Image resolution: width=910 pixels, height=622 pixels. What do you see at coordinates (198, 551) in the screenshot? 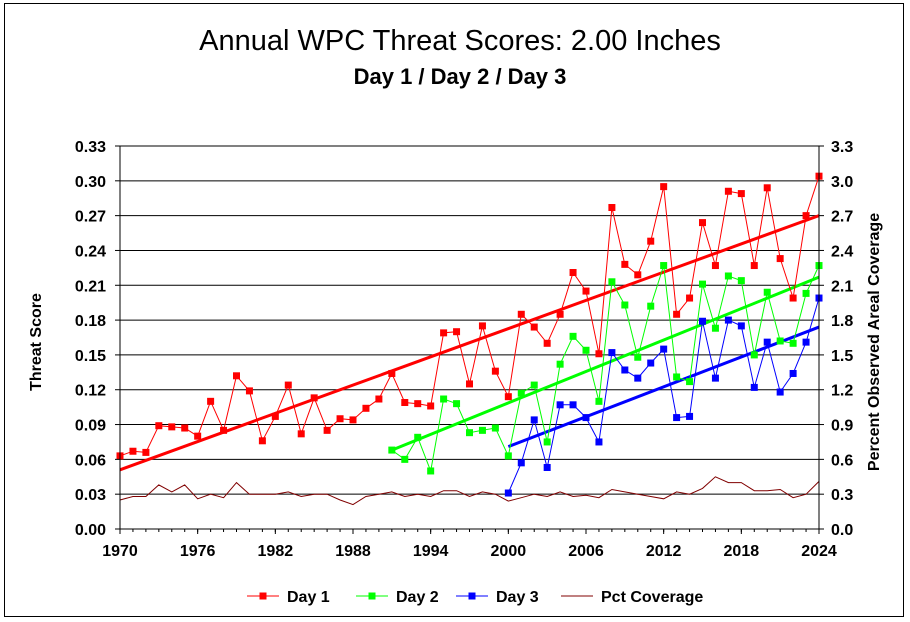
I see `x-tick-label: 1976` at bounding box center [198, 551].